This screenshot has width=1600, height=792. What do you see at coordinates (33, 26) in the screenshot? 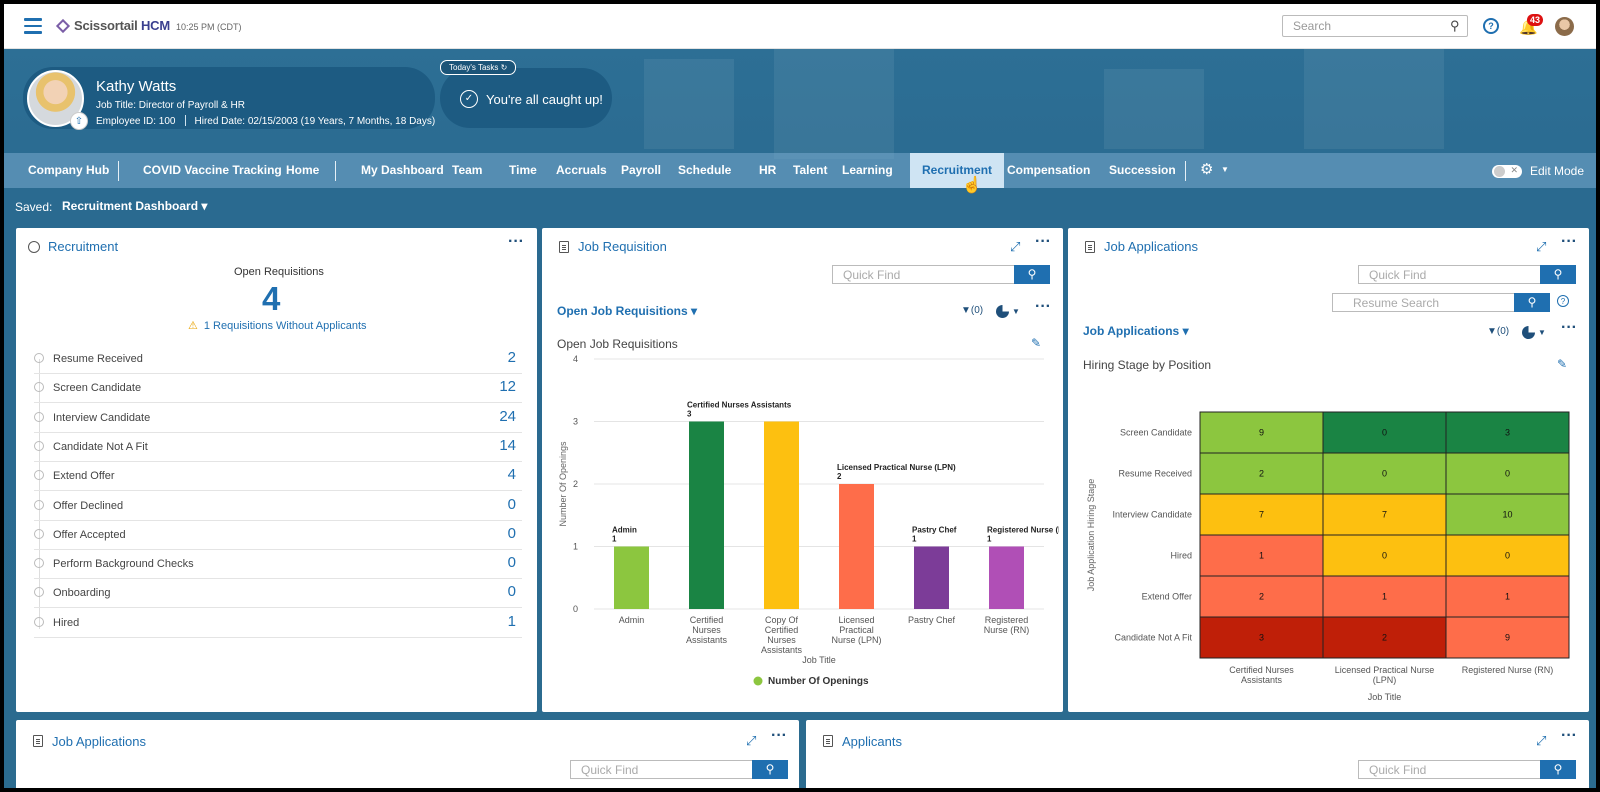
I see `menu-icon` at bounding box center [33, 26].